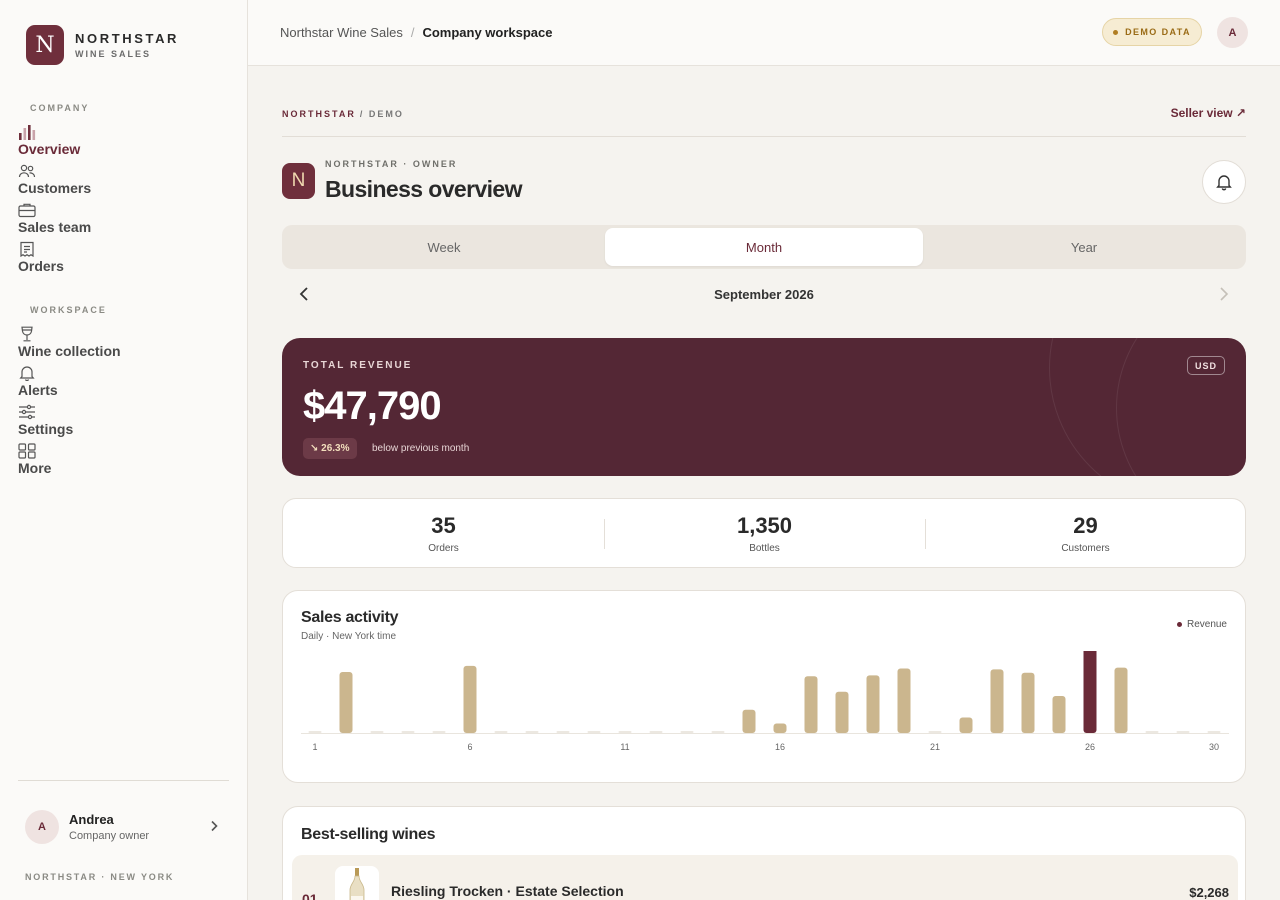 The height and width of the screenshot is (900, 1280). Describe the element at coordinates (123, 259) in the screenshot. I see `sidebar-item-orders: Orders` at that location.